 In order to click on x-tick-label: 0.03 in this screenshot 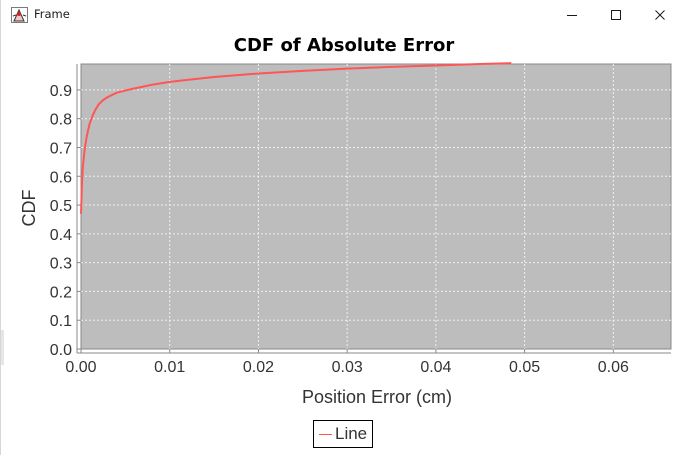, I will do `click(347, 367)`.